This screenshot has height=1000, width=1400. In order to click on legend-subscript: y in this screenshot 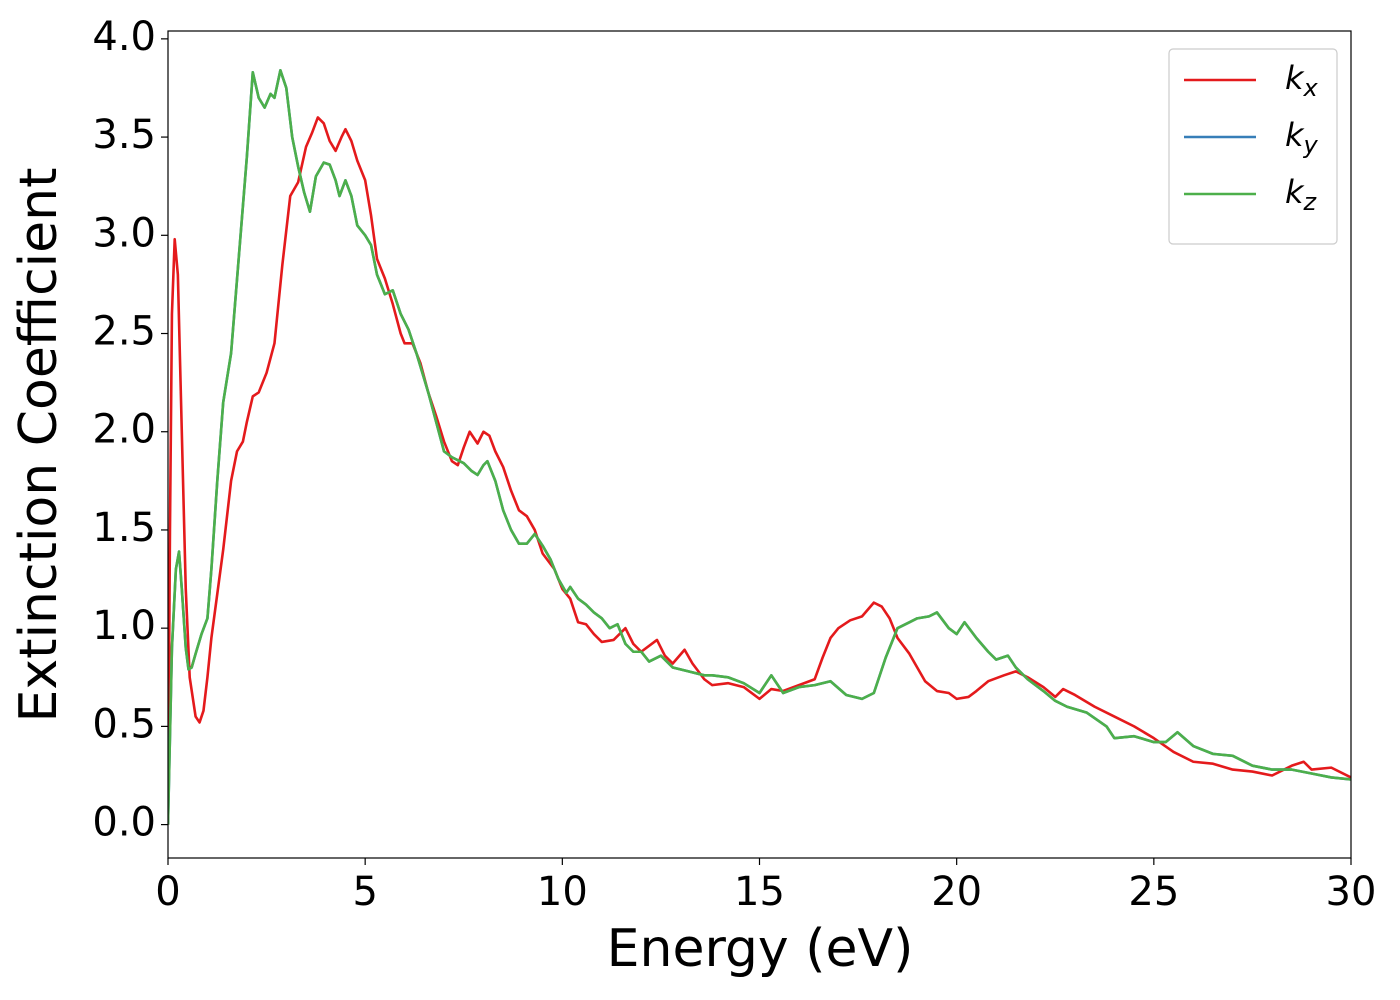, I will do `click(1311, 145)`.